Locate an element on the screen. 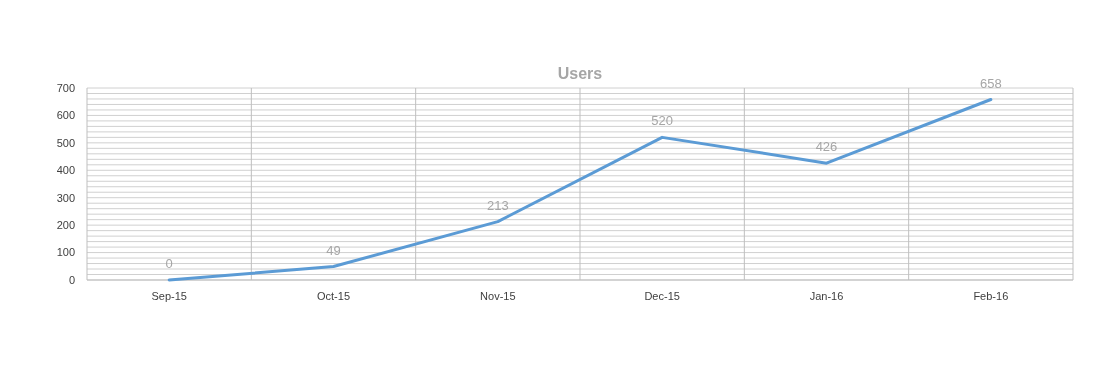  x-tick-label: Oct-15 is located at coordinates (333, 296).